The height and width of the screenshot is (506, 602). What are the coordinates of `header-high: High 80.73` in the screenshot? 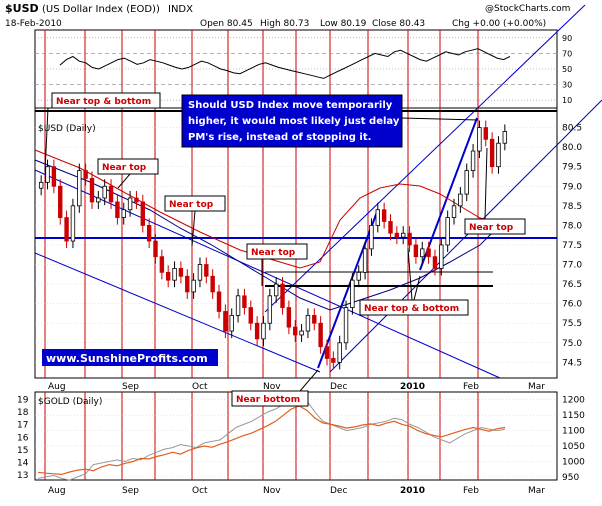 It's located at (284, 24).